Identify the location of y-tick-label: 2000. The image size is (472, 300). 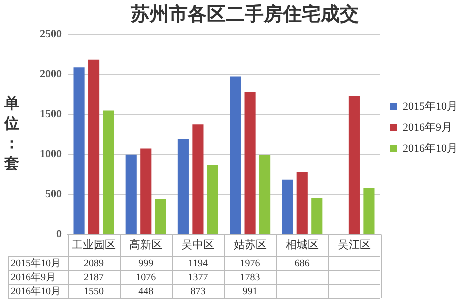
(51, 74).